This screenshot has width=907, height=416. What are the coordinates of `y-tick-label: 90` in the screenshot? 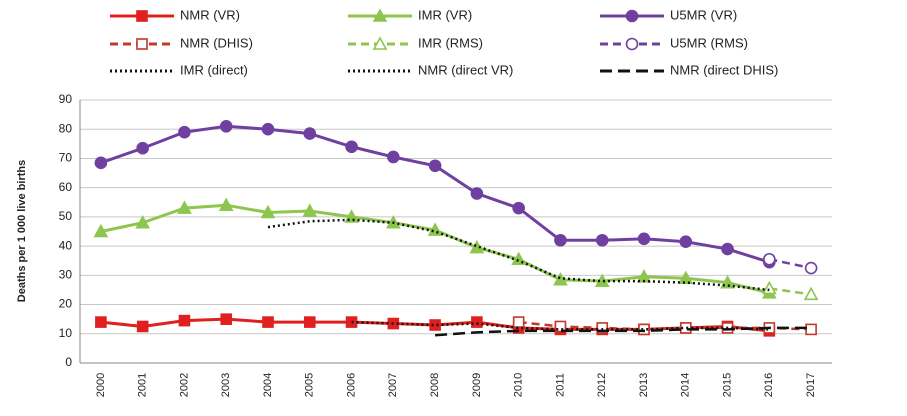 It's located at (66, 99).